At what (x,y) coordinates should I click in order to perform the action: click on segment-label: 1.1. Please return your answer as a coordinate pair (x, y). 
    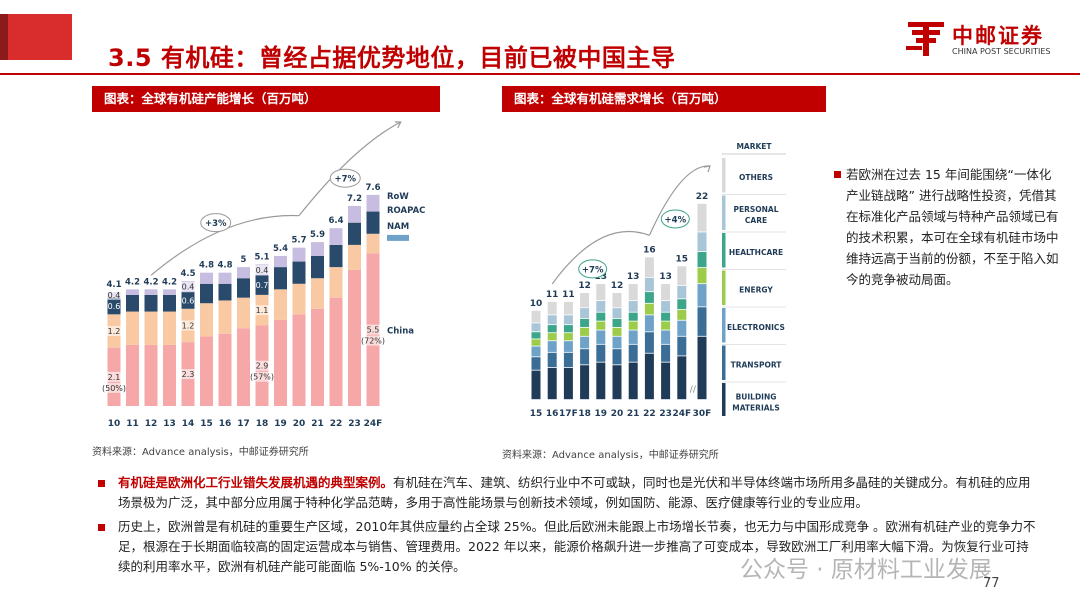
    Looking at the image, I should click on (262, 310).